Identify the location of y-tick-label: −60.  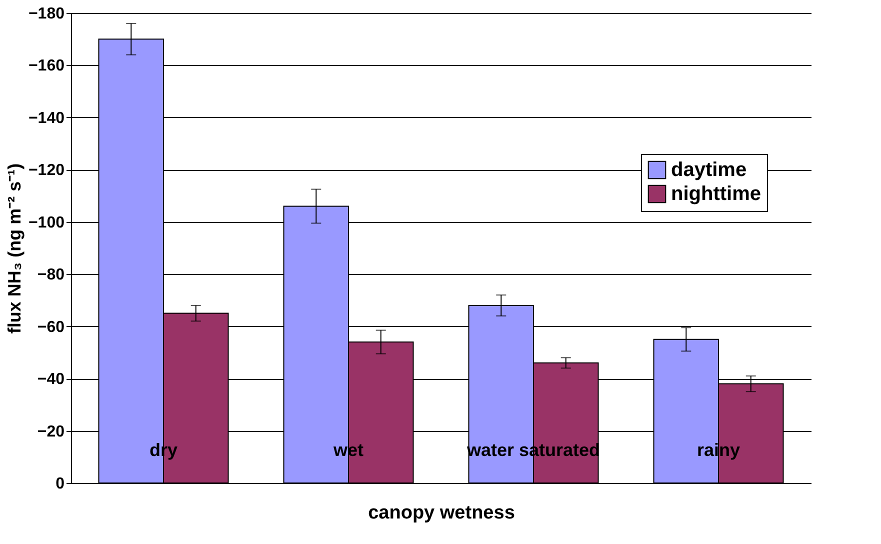
(51, 327).